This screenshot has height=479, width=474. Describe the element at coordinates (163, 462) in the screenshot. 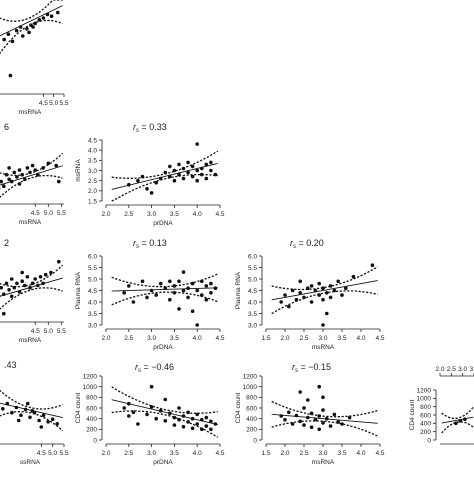

I see `x-axis-label: prDNA` at that location.